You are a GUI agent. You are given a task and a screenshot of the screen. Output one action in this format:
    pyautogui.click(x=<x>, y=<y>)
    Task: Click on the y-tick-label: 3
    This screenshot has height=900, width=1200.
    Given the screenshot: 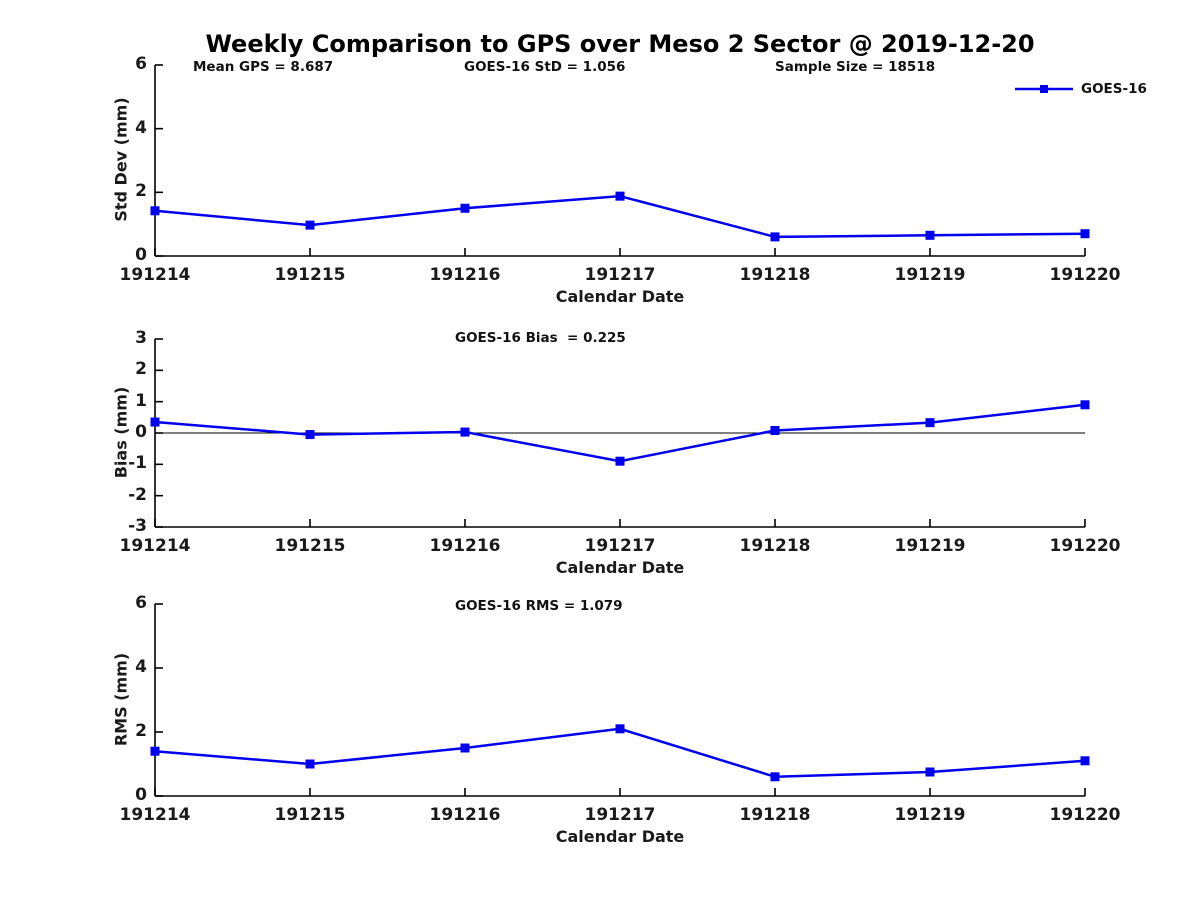 What is the action you would take?
    pyautogui.click(x=141, y=338)
    